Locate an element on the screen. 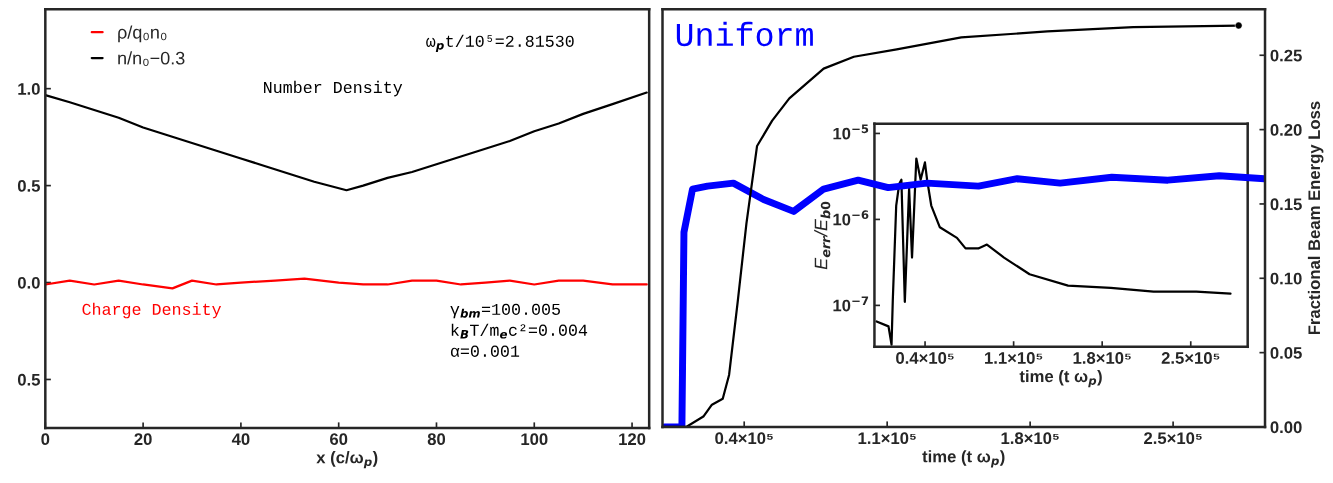  y-tick-label: 1.0 is located at coordinates (29, 89).